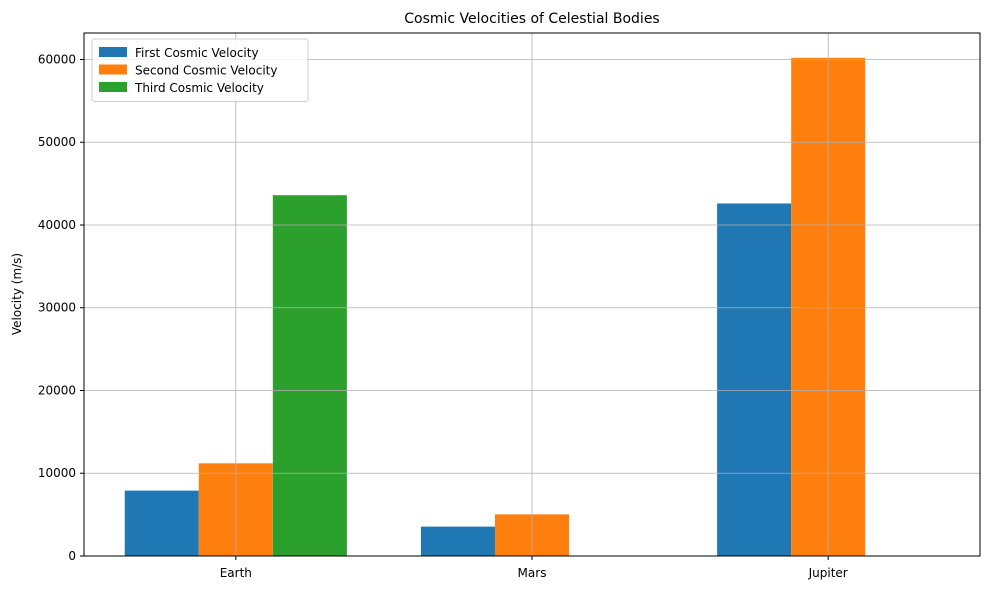 The width and height of the screenshot is (989, 595). Describe the element at coordinates (57, 308) in the screenshot. I see `y-tick-label: 30000` at that location.